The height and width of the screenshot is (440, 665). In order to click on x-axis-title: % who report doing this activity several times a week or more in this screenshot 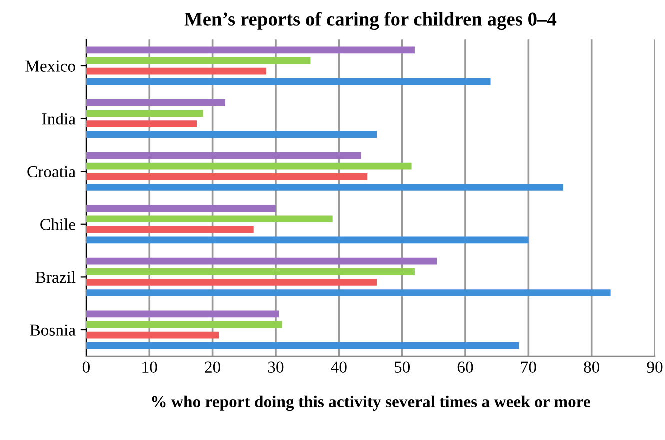, I will do `click(371, 404)`.